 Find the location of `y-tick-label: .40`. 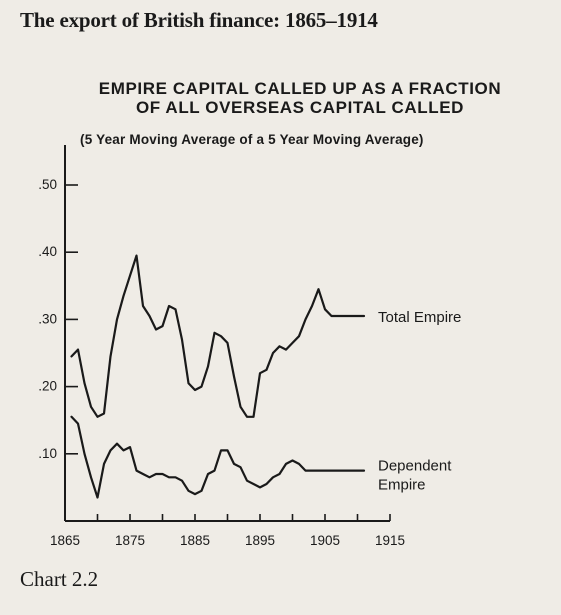

y-tick-label: .40 is located at coordinates (47, 251).